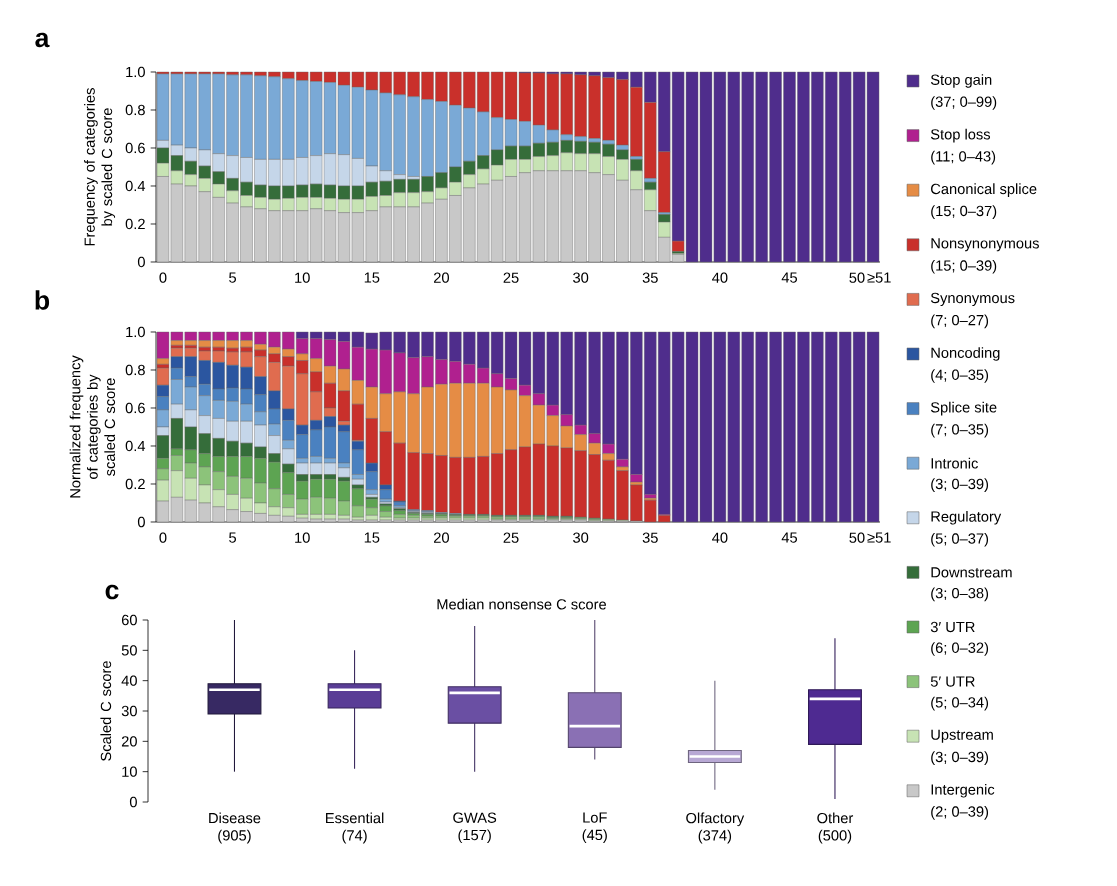 Image resolution: width=1117 pixels, height=886 pixels. Describe the element at coordinates (954, 463) in the screenshot. I see `legend-label: Intronic` at that location.